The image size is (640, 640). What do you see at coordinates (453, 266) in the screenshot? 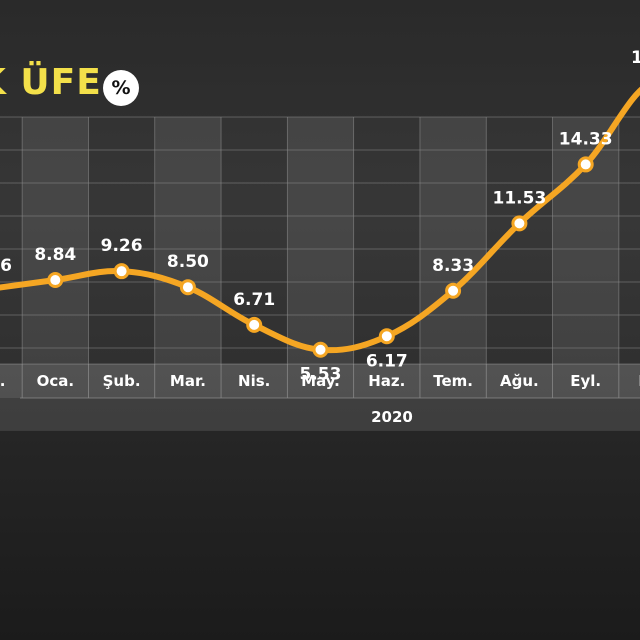
I see `data-label: 8.33` at bounding box center [453, 266].